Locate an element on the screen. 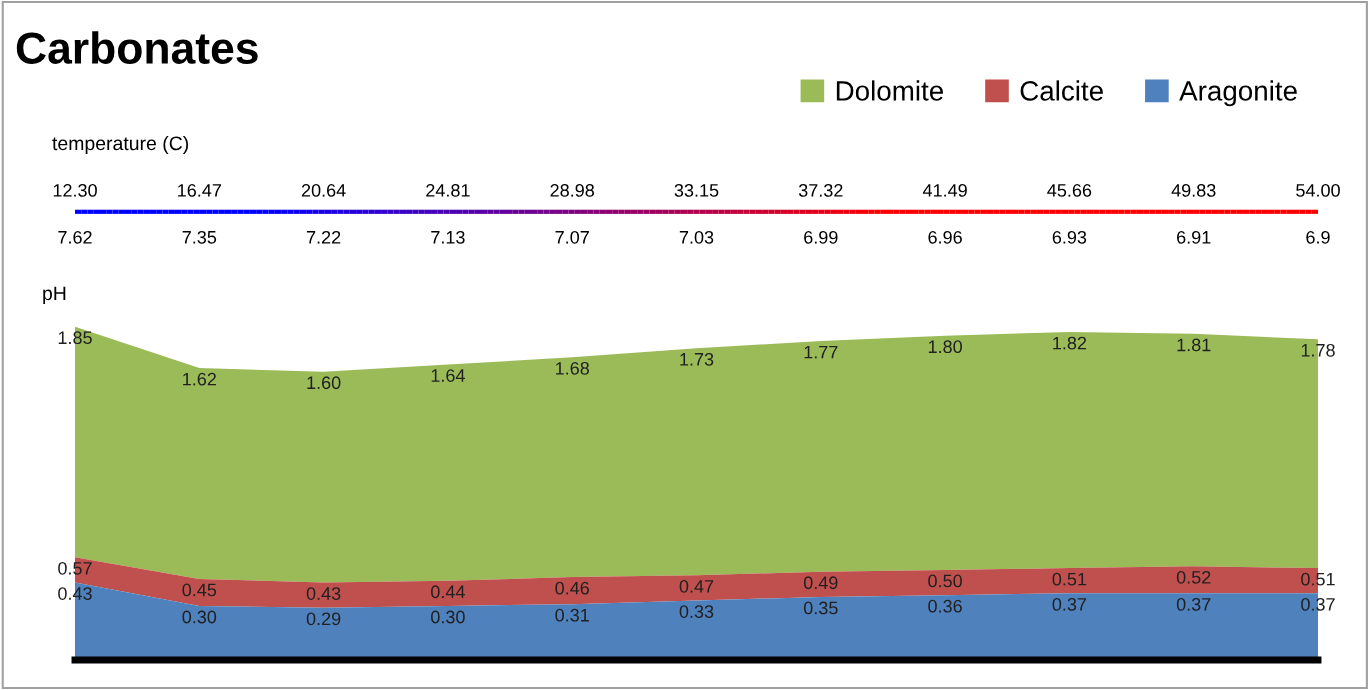 The image size is (1371, 690). category-label: 45.66 6.93 is located at coordinates (1069, 214).